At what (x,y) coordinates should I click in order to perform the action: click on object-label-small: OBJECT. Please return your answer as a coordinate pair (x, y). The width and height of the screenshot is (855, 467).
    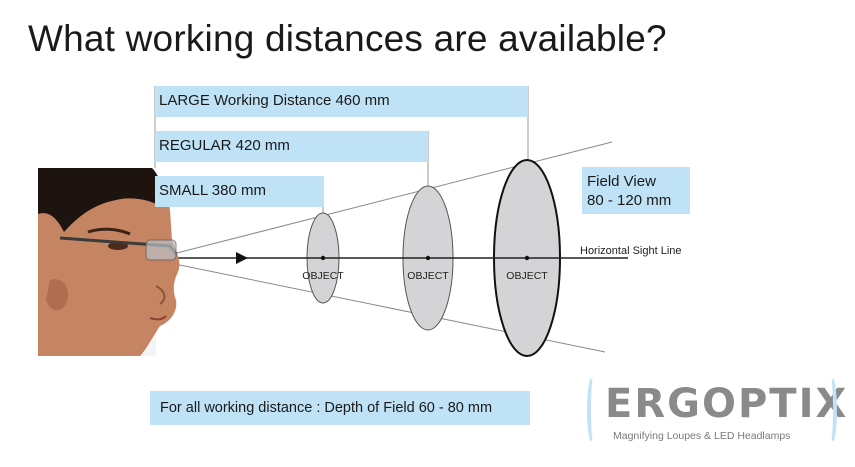
    Looking at the image, I should click on (323, 276).